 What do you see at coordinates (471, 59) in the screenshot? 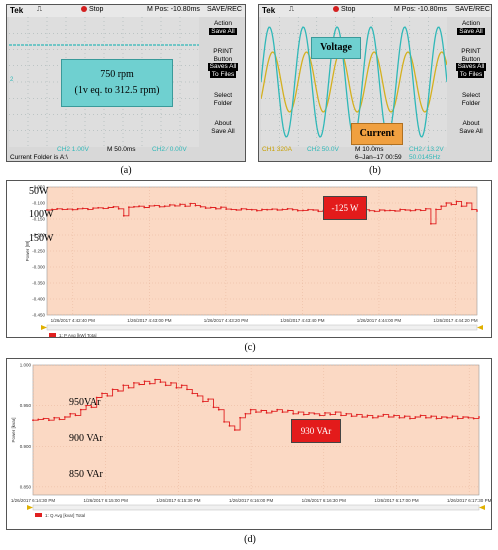
I see `menu-button-label: Button` at bounding box center [471, 59].